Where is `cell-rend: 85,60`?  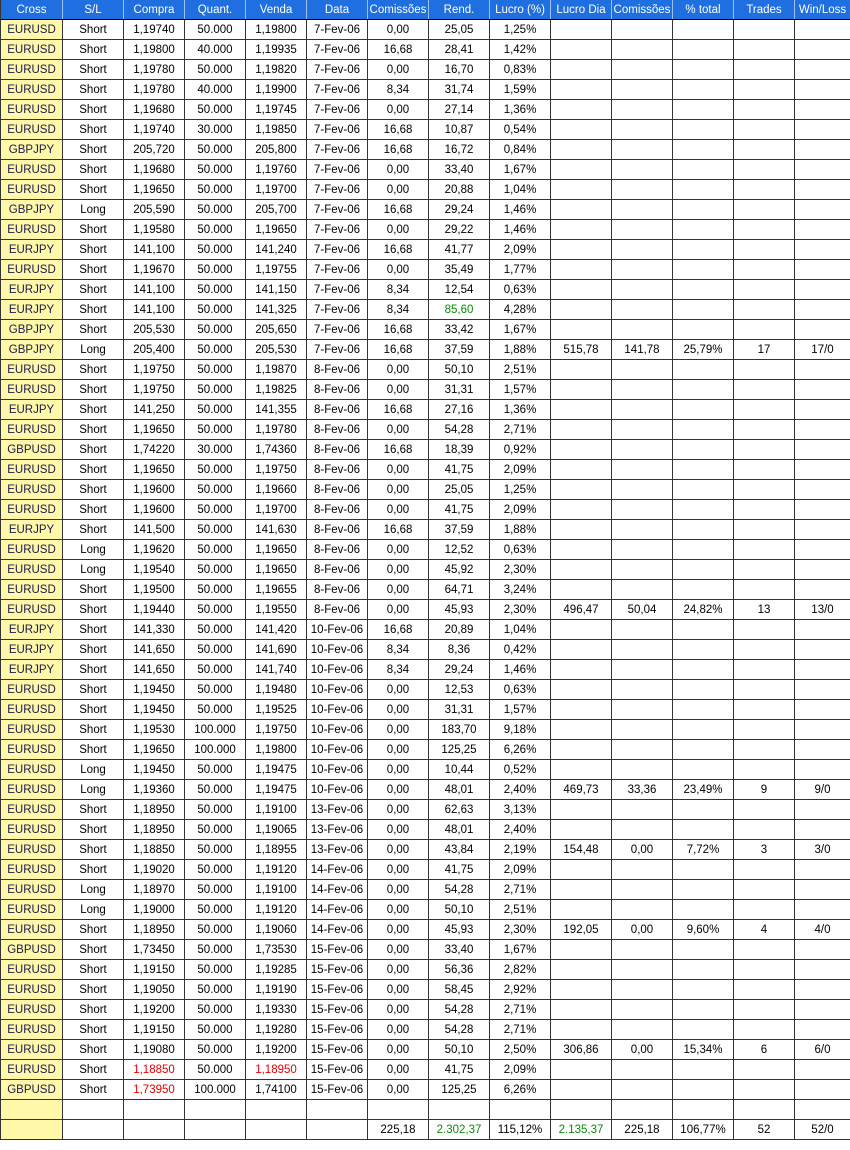
cell-rend: 85,60 is located at coordinates (459, 309).